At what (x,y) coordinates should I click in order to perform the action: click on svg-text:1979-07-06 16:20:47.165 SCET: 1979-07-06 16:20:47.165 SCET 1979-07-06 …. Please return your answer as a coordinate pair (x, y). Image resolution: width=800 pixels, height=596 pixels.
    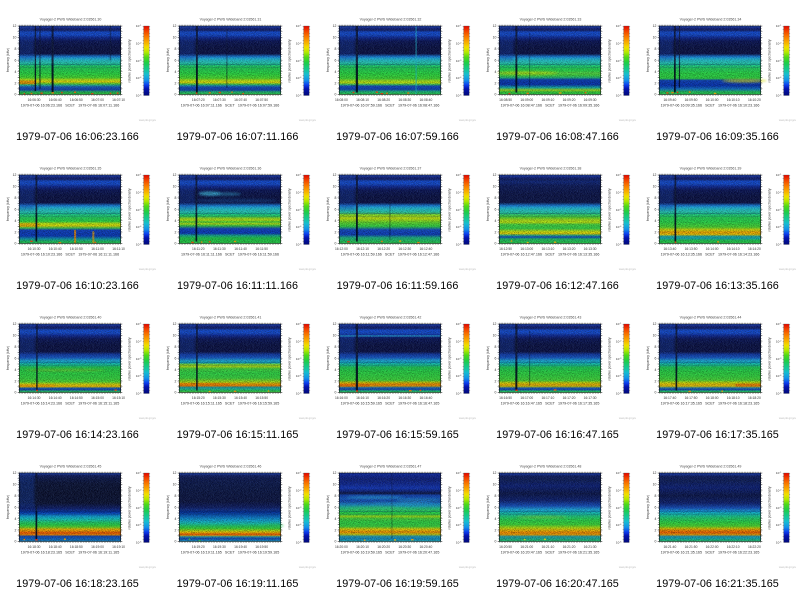
    Looking at the image, I should click on (550, 552).